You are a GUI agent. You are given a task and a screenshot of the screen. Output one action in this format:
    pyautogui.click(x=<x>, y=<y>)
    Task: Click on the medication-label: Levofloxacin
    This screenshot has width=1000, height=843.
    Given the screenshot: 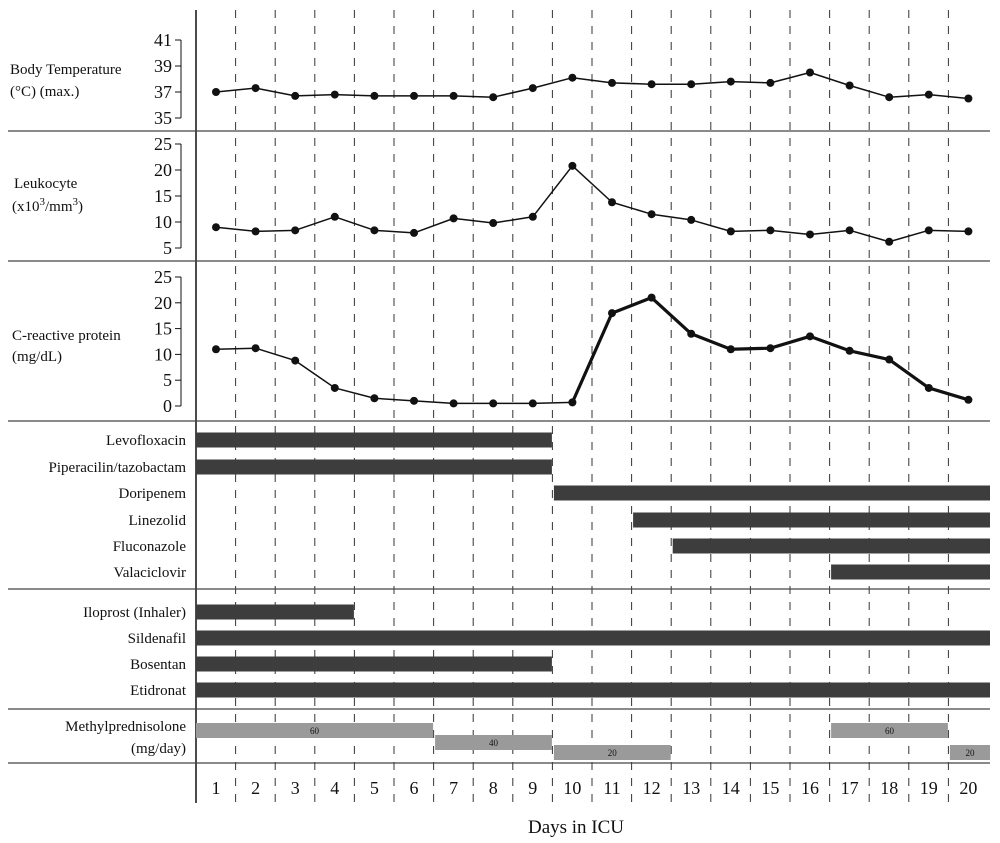 What is the action you would take?
    pyautogui.click(x=146, y=441)
    